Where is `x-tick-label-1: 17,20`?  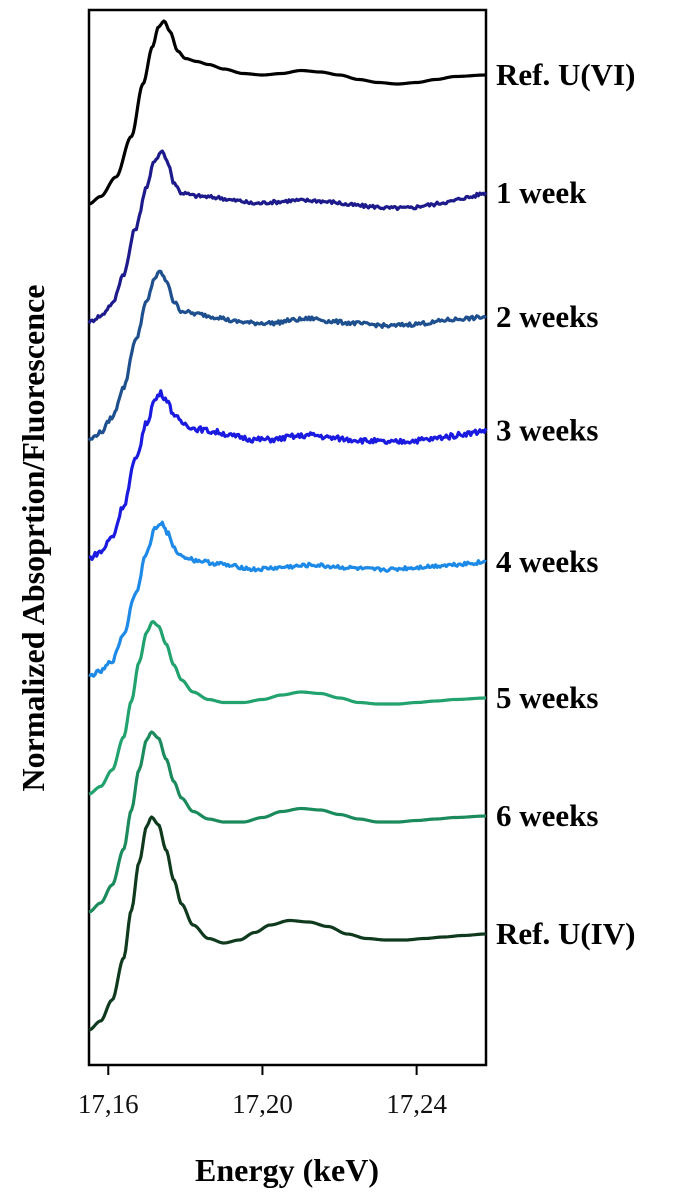 x-tick-label-1: 17,20 is located at coordinates (262, 1104).